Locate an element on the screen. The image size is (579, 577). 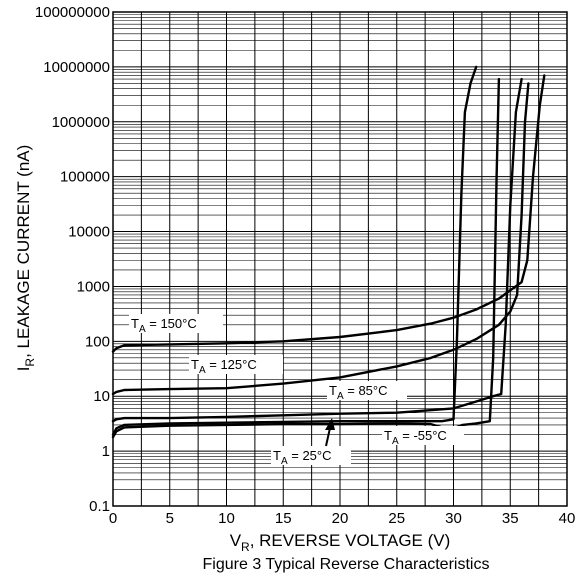
series-label-1: TA = 125°C is located at coordinates (224, 366).